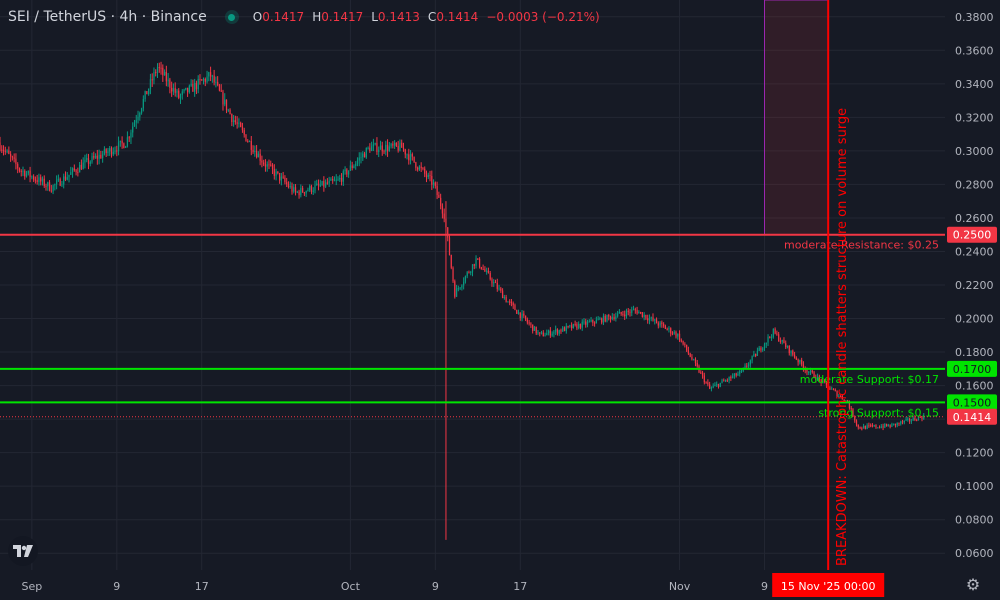 Image resolution: width=1000 pixels, height=600 pixels. What do you see at coordinates (973, 584) in the screenshot?
I see `gear-icon: ⚙` at bounding box center [973, 584].